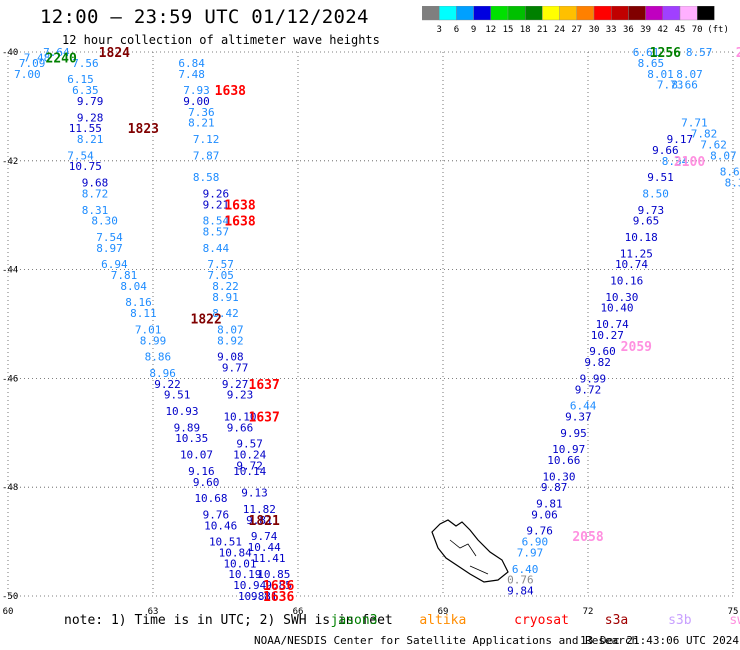  What do you see at coordinates (216, 193) in the screenshot?
I see `swh-value-cryosat: 9.26` at bounding box center [216, 193].